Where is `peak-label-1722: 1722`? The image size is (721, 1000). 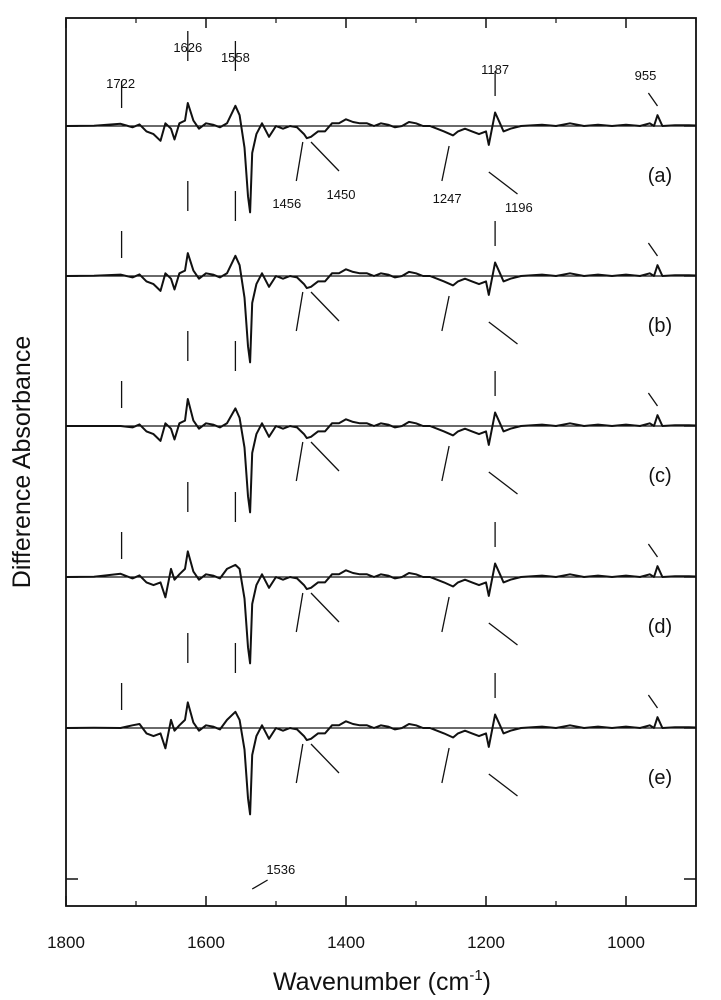 peak-label-1722: 1722 is located at coordinates (120, 83).